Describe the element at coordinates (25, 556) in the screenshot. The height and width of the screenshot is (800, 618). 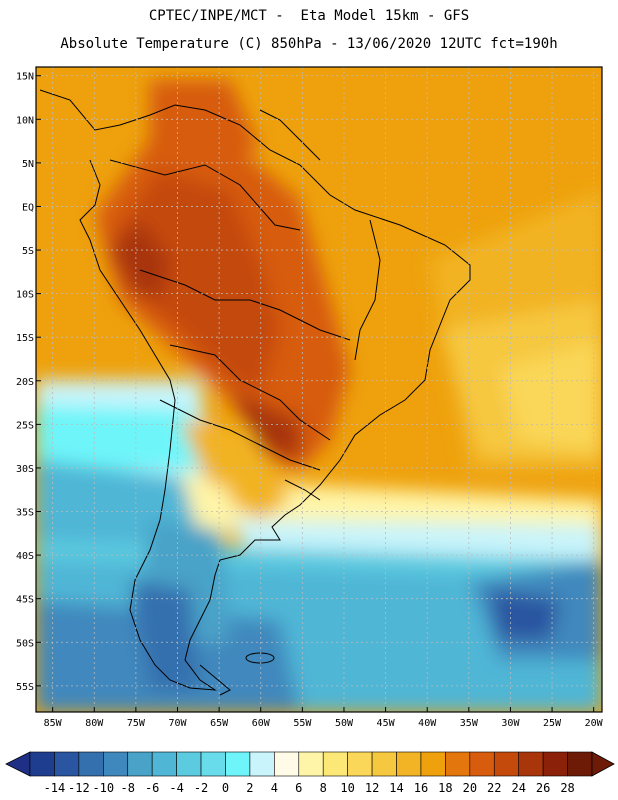
I see `lat-label: 40S` at that location.